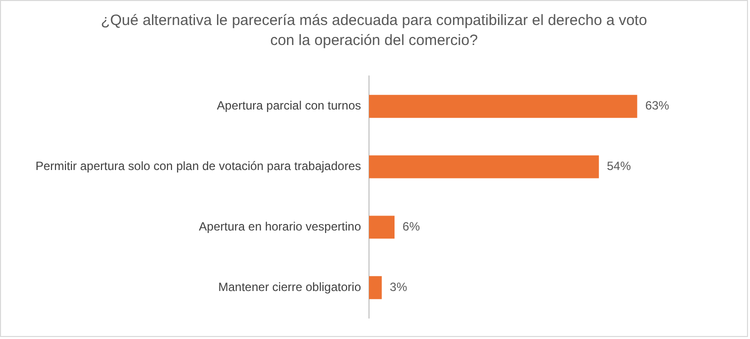  I want to click on y-tick-label: Apertura parcial con turnos, so click(288, 105).